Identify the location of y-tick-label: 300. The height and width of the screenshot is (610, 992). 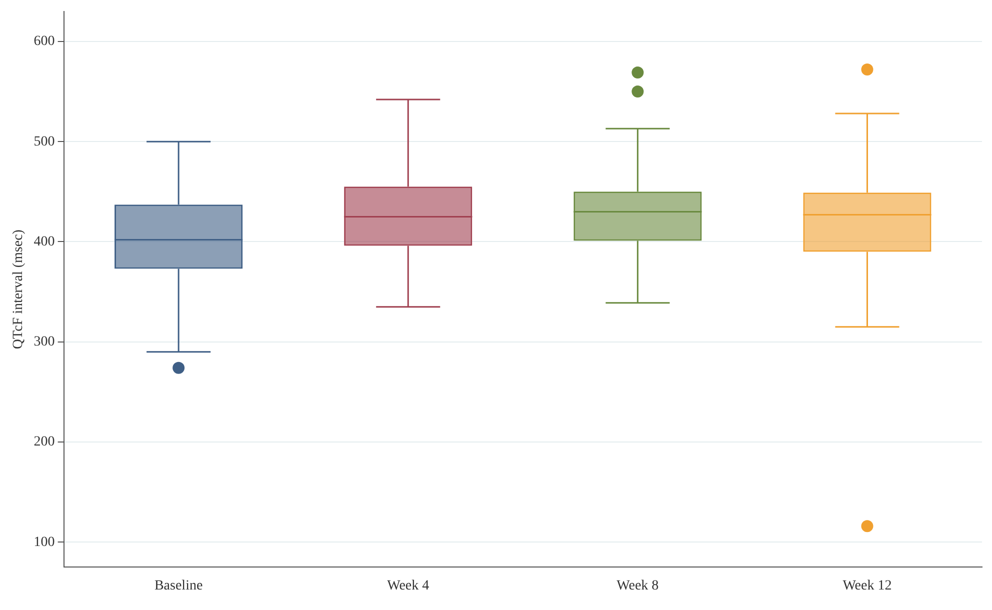
(44, 342).